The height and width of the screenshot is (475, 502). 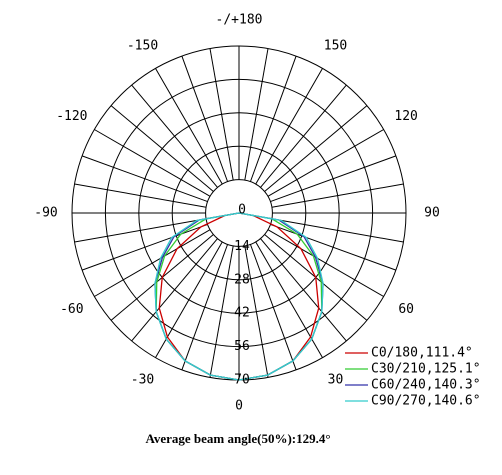 I want to click on legend-label: C60/240,140.3°, so click(x=426, y=385).